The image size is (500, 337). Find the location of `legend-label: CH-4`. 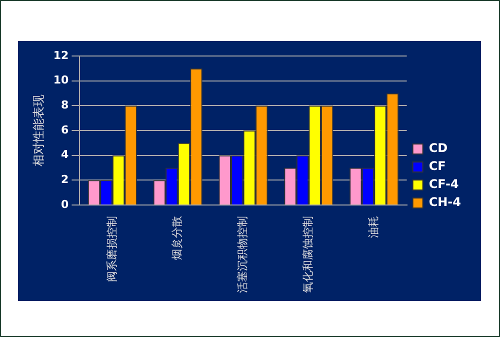

legend-label: CH-4 is located at coordinates (445, 202).